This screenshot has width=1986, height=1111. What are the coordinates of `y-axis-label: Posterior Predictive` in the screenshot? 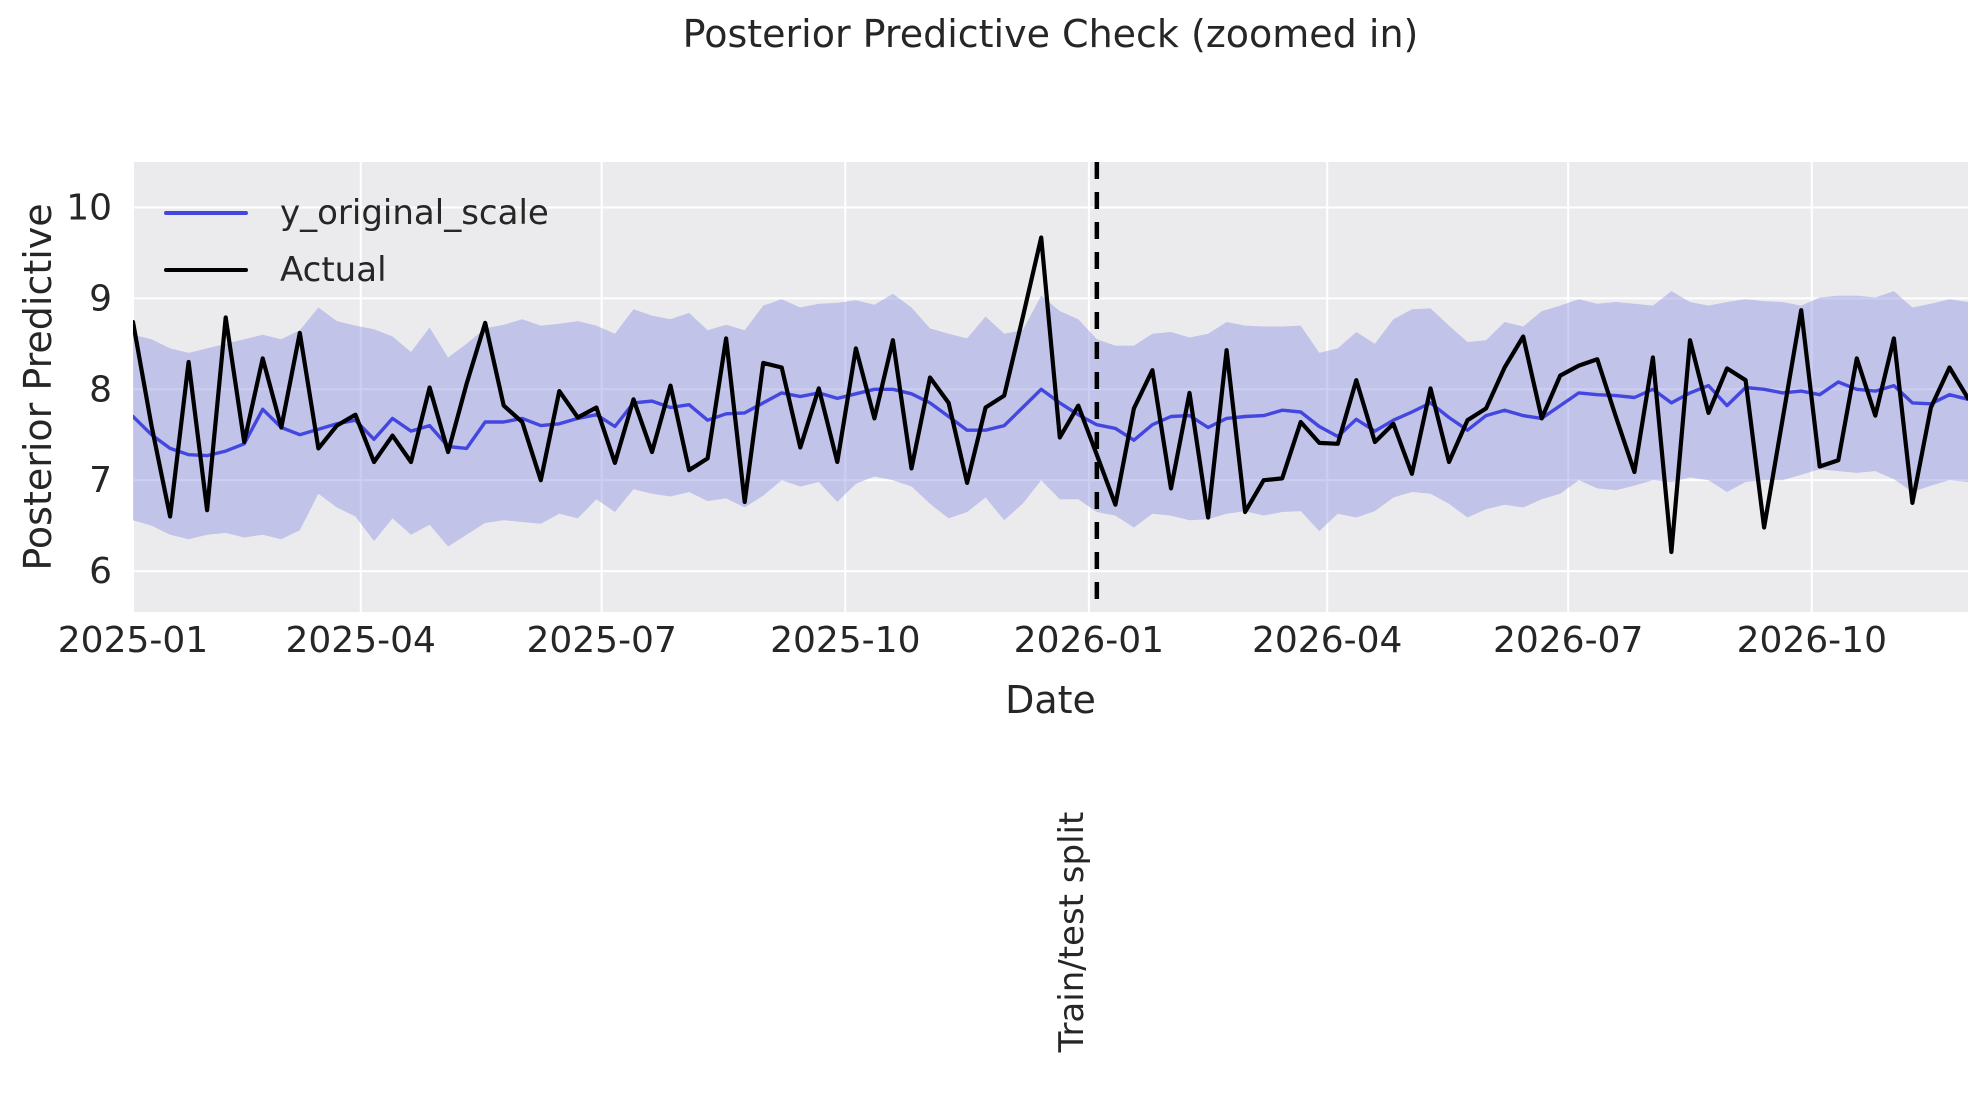 It's located at (38, 387).